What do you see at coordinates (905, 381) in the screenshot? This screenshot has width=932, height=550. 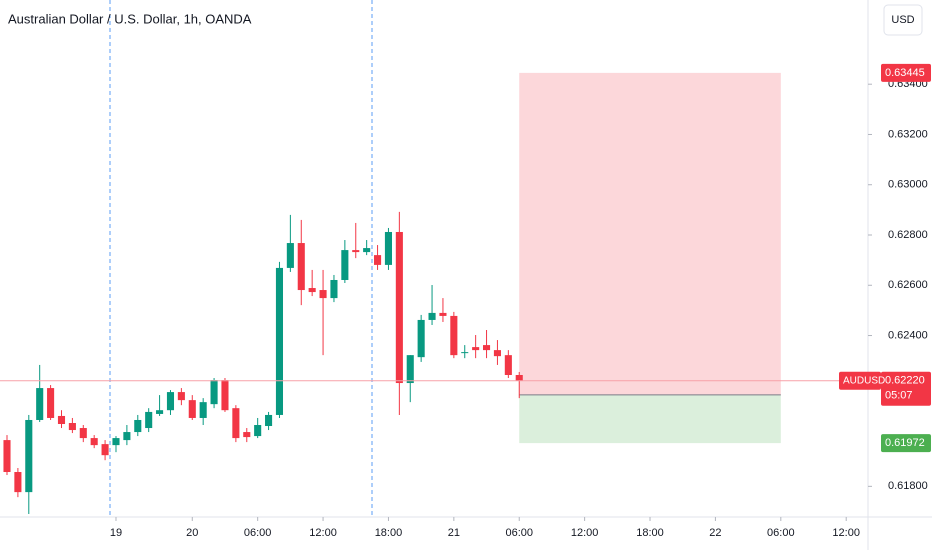 I see `price-badge-label: 0.62220` at bounding box center [905, 381].